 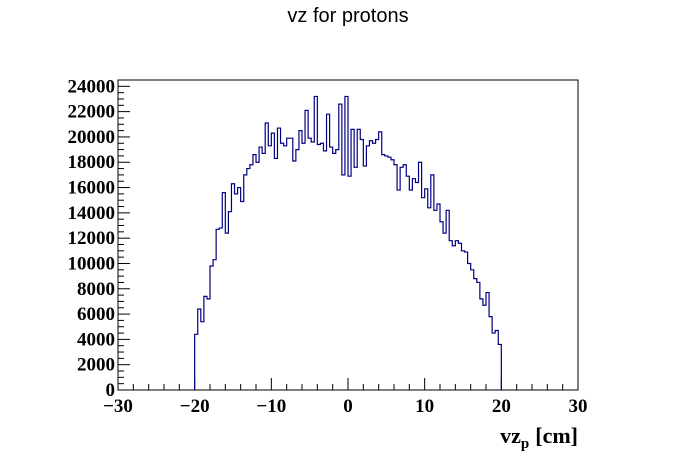 I want to click on x-tick-label: 10, so click(x=424, y=406).